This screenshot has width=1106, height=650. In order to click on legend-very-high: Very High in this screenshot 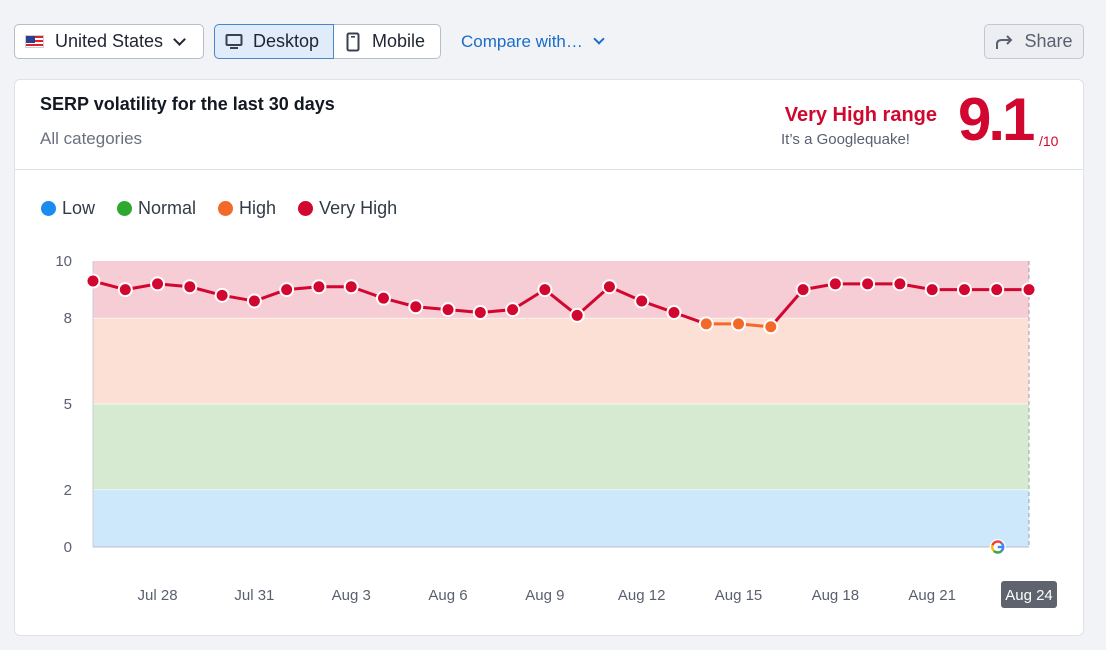, I will do `click(347, 208)`.